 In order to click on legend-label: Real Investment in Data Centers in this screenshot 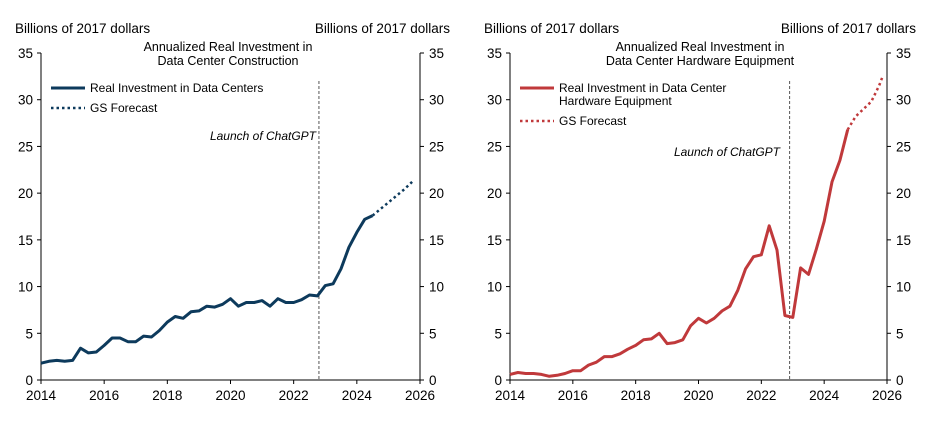, I will do `click(176, 88)`.